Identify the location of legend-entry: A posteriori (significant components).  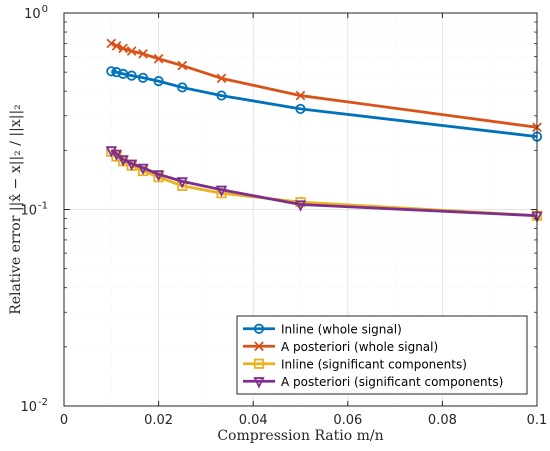
(373, 382).